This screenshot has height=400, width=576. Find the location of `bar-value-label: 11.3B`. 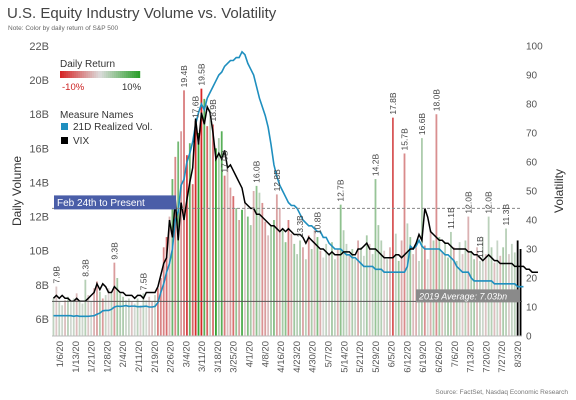

bar-value-label: 11.3B is located at coordinates (506, 215).